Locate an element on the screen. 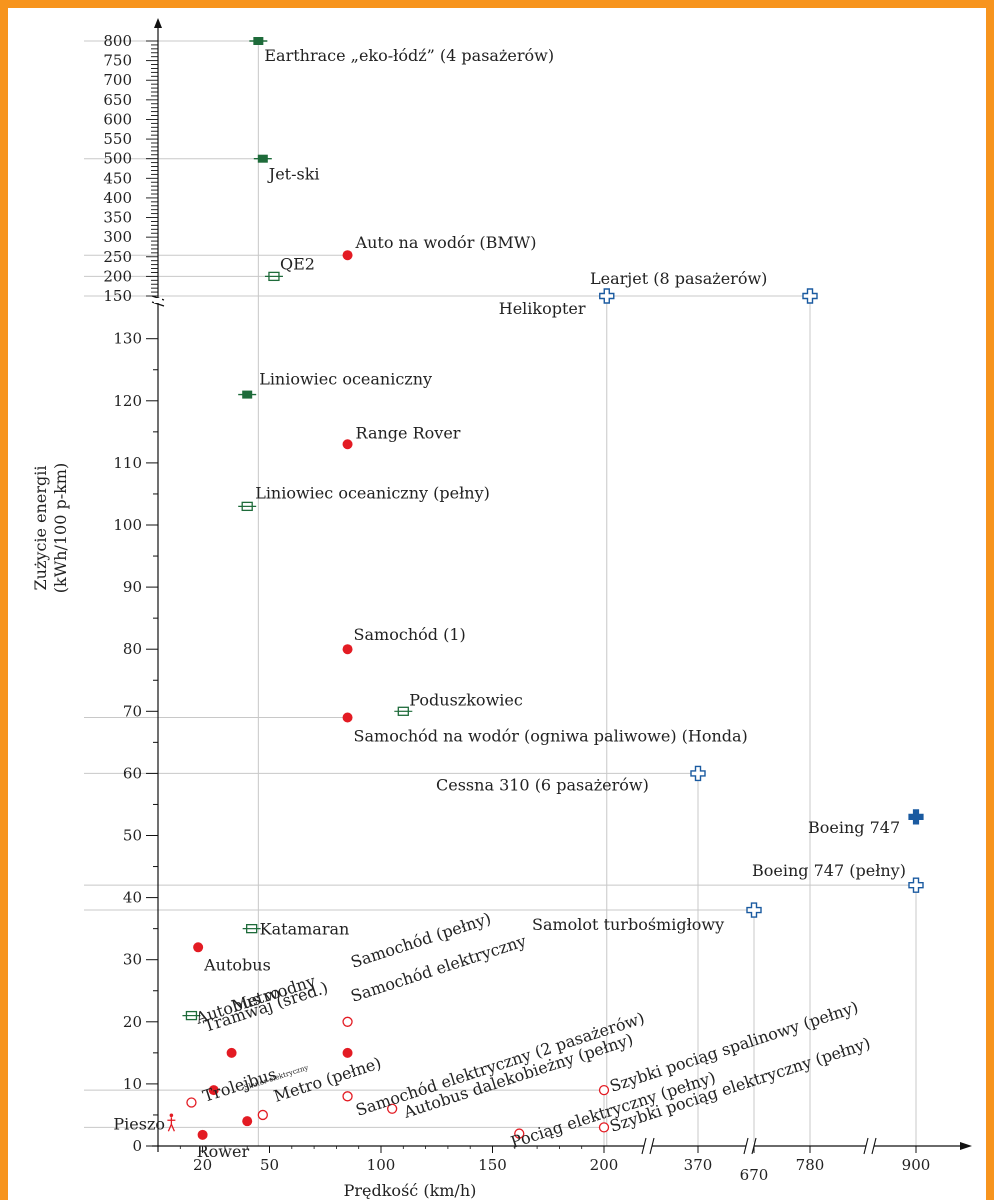  x-tick-label: 200 is located at coordinates (604, 1165).